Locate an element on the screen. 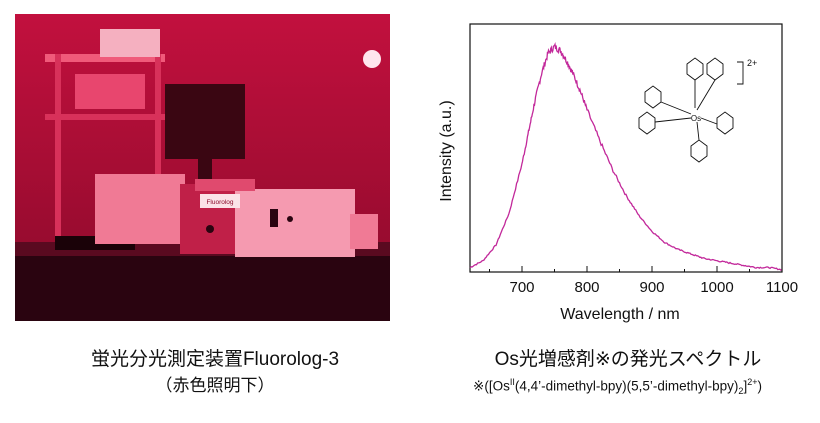 This screenshot has width=820, height=423. x-tick-label: 800 is located at coordinates (586, 287).